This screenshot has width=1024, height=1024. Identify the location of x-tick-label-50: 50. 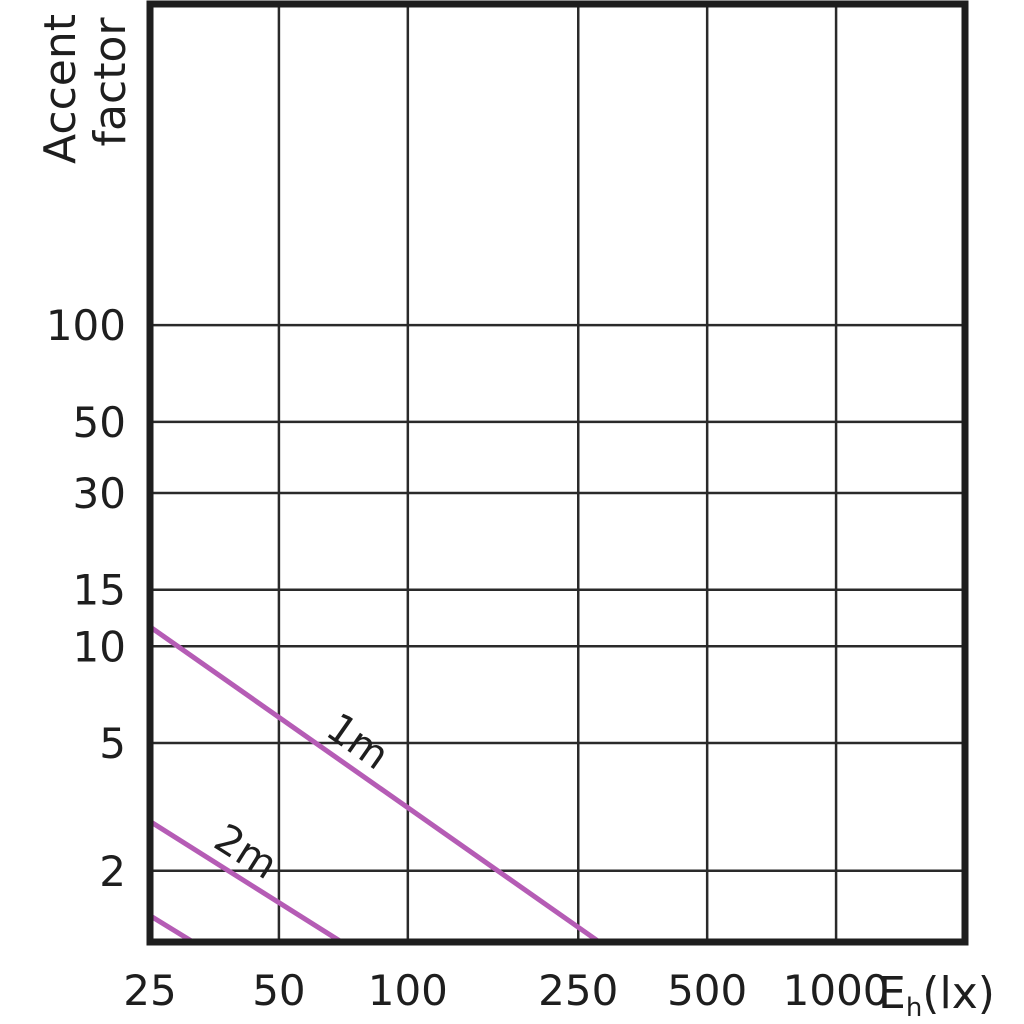
(278, 990).